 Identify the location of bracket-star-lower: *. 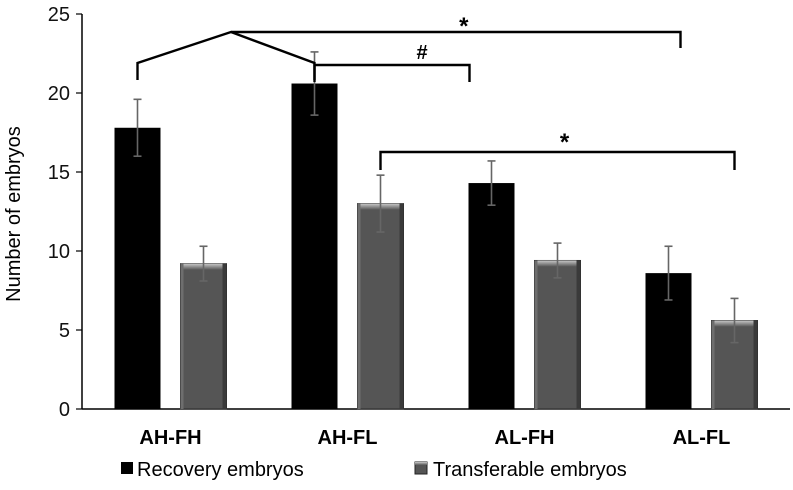
(557, 149).